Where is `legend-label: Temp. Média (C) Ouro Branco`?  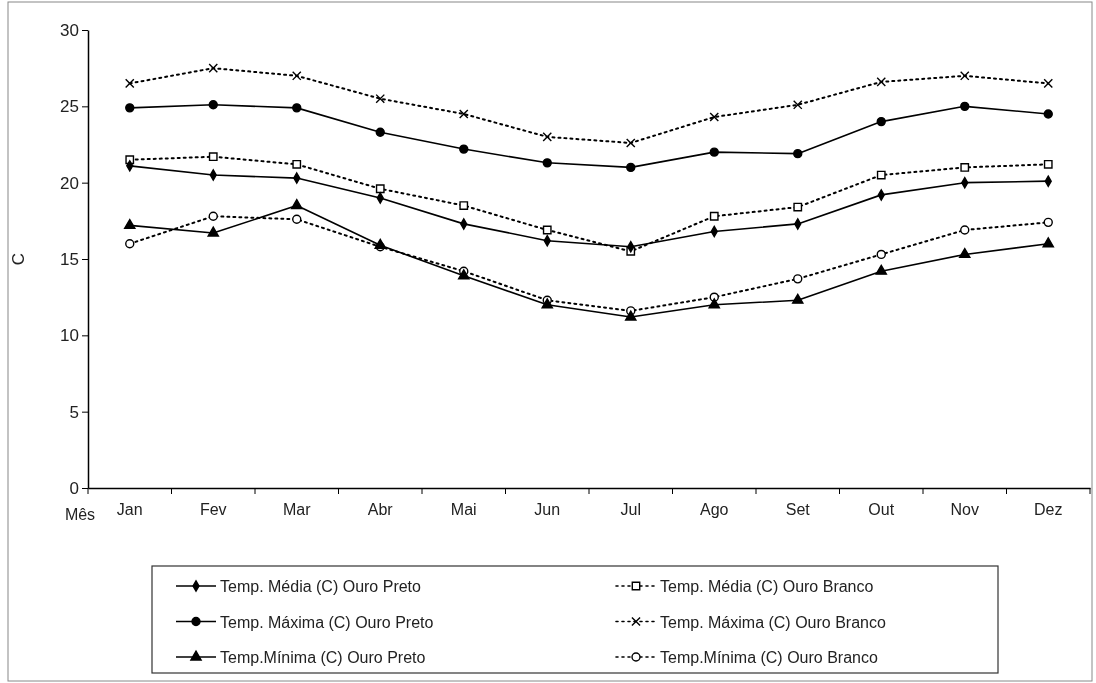 legend-label: Temp. Média (C) Ouro Branco is located at coordinates (767, 586).